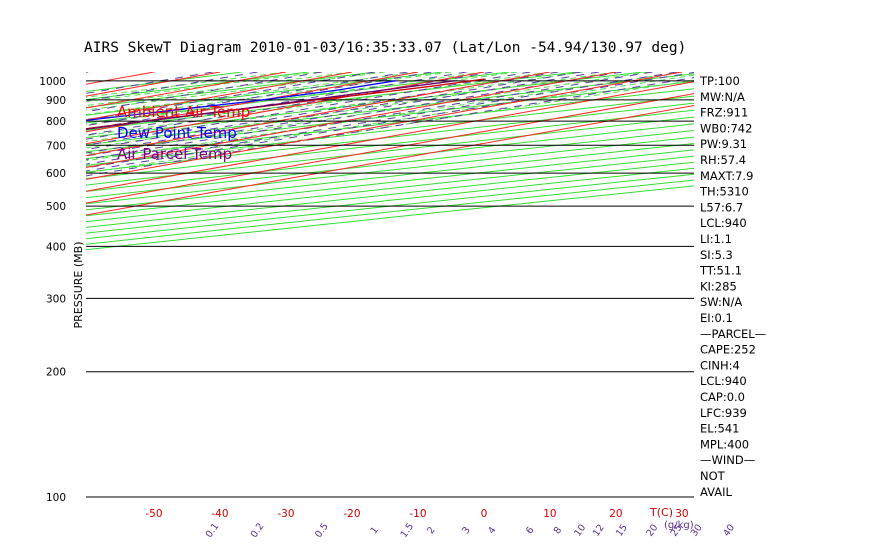 The width and height of the screenshot is (870, 560). I want to click on index-entry: CAPE:252, so click(728, 350).